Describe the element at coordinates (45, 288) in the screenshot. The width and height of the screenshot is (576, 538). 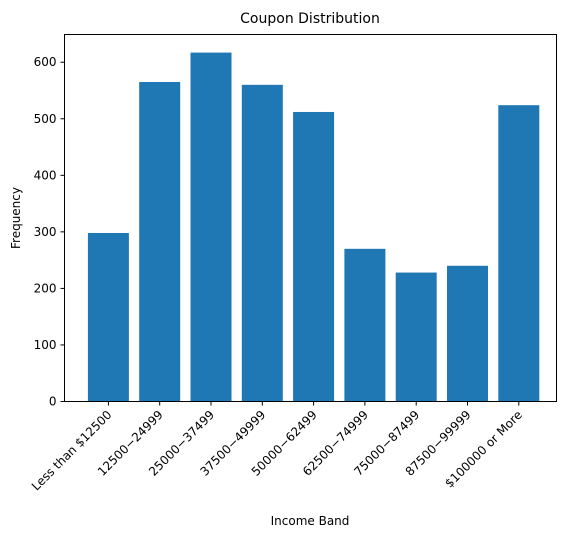
I see `y-tick-label-2: 200` at that location.